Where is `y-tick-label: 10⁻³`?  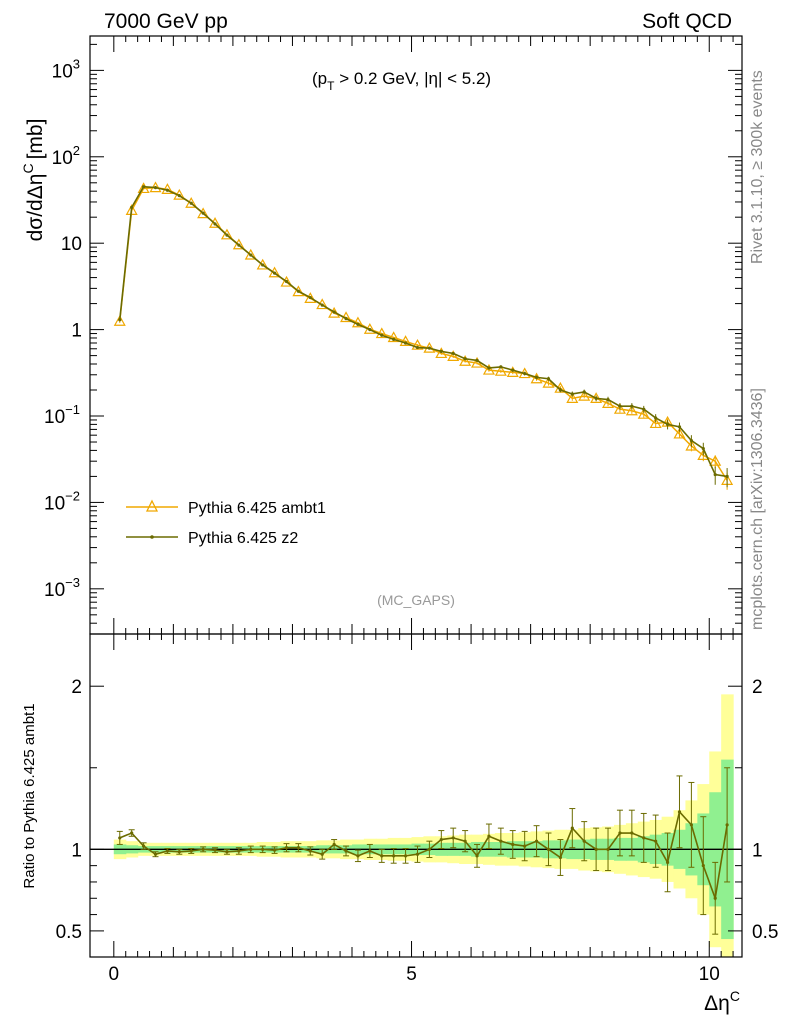
y-tick-label: 10⁻³ is located at coordinates (62, 588).